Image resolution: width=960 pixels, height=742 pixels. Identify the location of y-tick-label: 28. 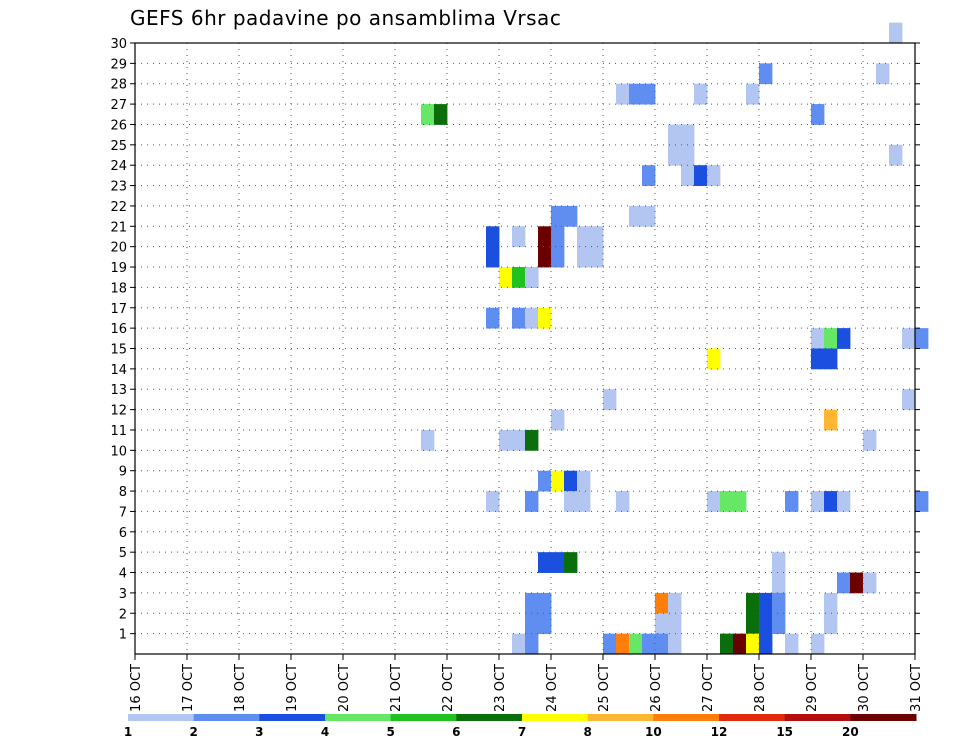
(118, 85).